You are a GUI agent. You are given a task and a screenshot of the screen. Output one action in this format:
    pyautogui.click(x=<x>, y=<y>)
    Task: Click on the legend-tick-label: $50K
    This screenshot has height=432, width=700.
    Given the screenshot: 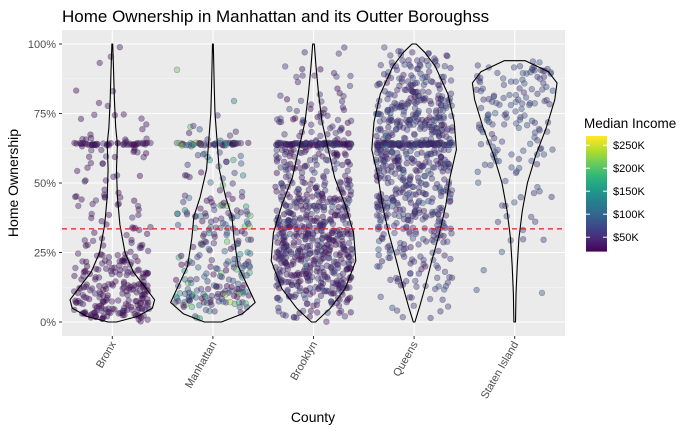 What is the action you would take?
    pyautogui.click(x=626, y=238)
    